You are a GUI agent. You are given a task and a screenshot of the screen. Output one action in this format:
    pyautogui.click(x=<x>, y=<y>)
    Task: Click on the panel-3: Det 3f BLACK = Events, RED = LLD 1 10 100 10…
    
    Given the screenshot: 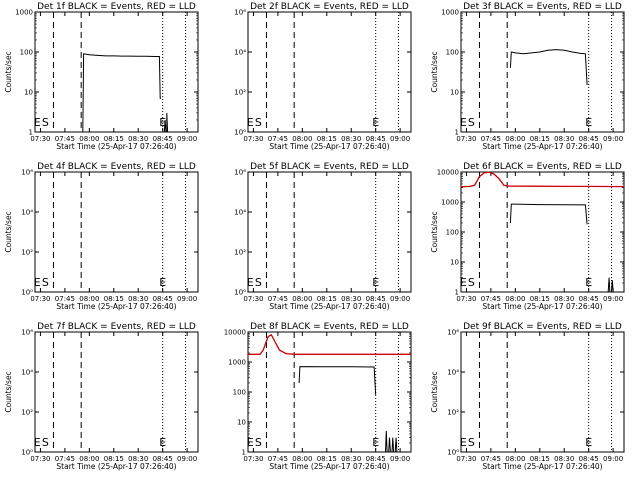 What is the action you would take?
    pyautogui.click(x=527, y=76)
    